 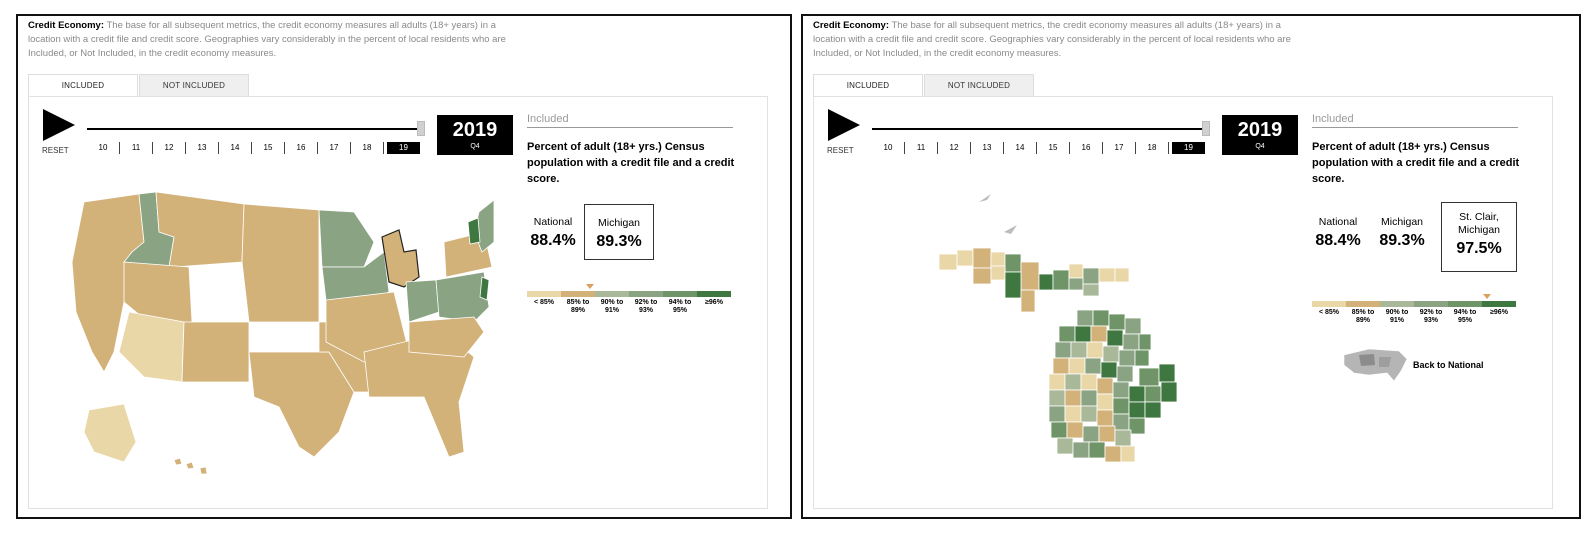 I want to click on metric-title: Included, so click(x=1415, y=120).